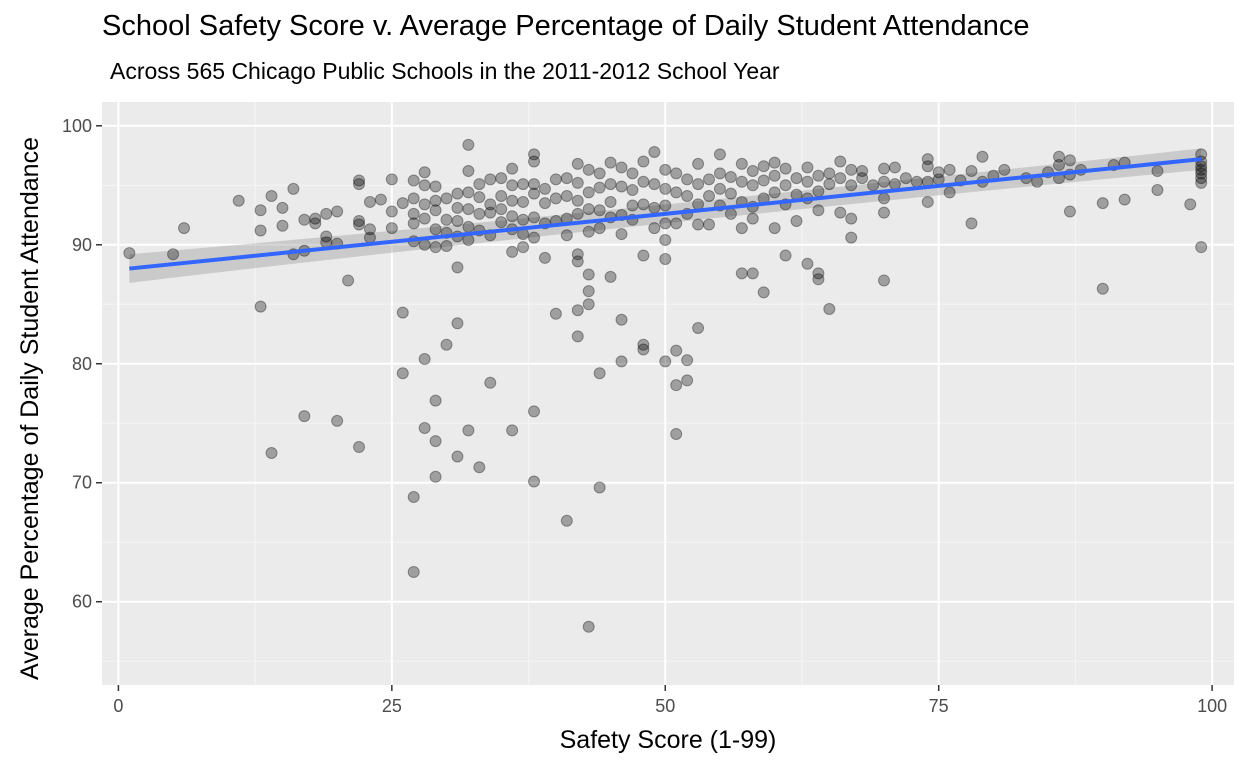 This screenshot has width=1248, height=768. I want to click on y-tick-label: 100, so click(77, 126).